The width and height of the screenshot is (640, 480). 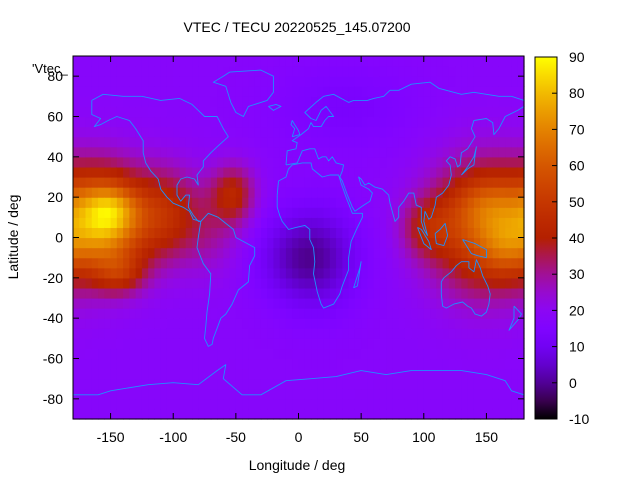 What do you see at coordinates (577, 274) in the screenshot?
I see `colorbar-tick-label: 30` at bounding box center [577, 274].